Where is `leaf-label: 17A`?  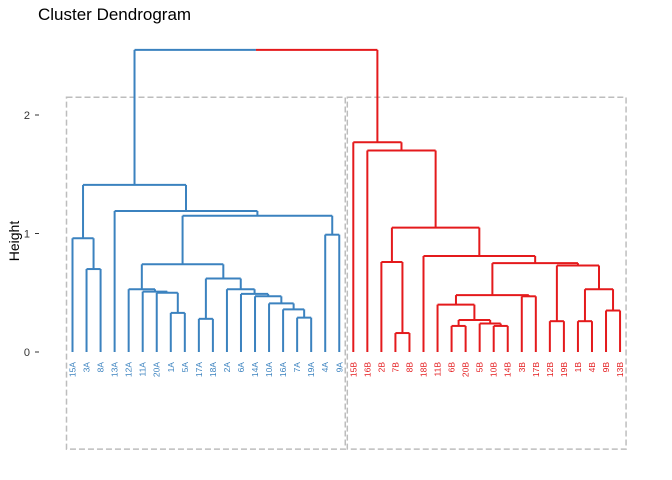
leaf-label: 17A is located at coordinates (199, 369).